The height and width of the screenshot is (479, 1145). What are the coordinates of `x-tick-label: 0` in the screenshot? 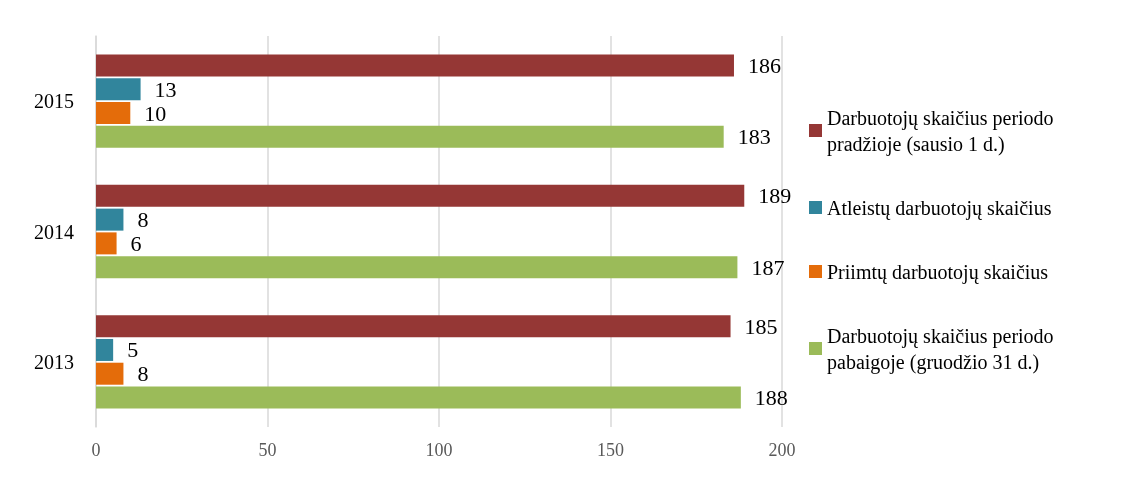 It's located at (96, 450).